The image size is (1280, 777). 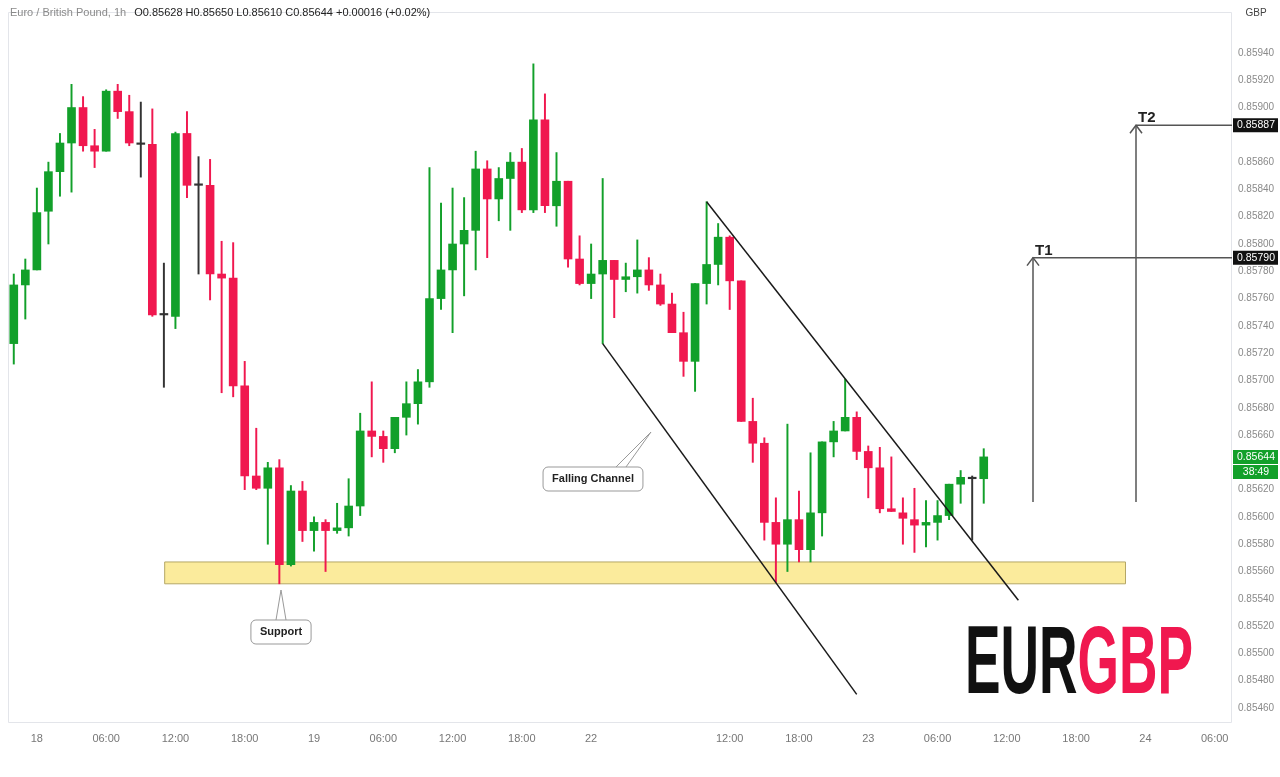 What do you see at coordinates (1256, 516) in the screenshot?
I see `y-tick-label: 0.85600` at bounding box center [1256, 516].